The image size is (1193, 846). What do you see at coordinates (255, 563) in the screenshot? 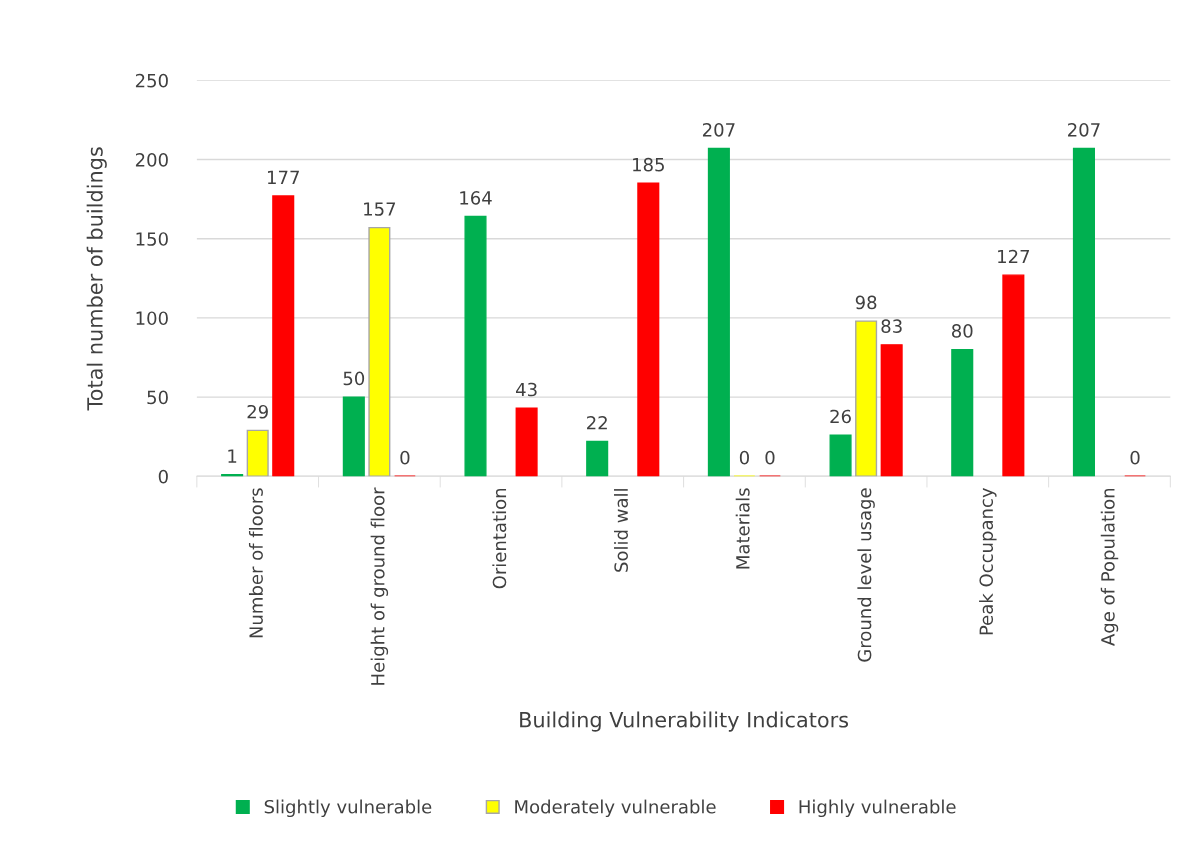
I see `x-tick-label: Number of floors` at bounding box center [255, 563].